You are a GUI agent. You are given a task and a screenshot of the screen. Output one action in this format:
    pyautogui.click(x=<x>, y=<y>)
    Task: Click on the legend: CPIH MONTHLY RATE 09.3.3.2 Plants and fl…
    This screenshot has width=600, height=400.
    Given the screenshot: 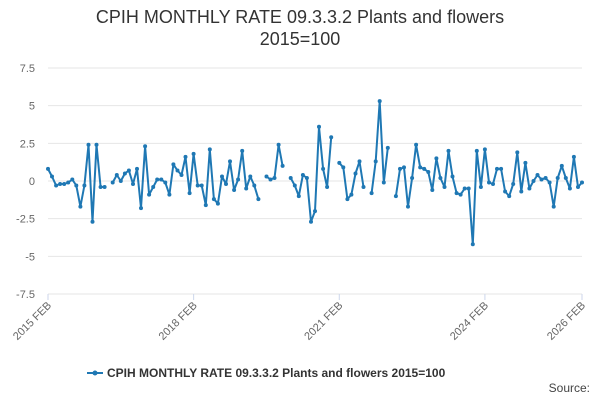 What is the action you would take?
    pyautogui.click(x=266, y=373)
    